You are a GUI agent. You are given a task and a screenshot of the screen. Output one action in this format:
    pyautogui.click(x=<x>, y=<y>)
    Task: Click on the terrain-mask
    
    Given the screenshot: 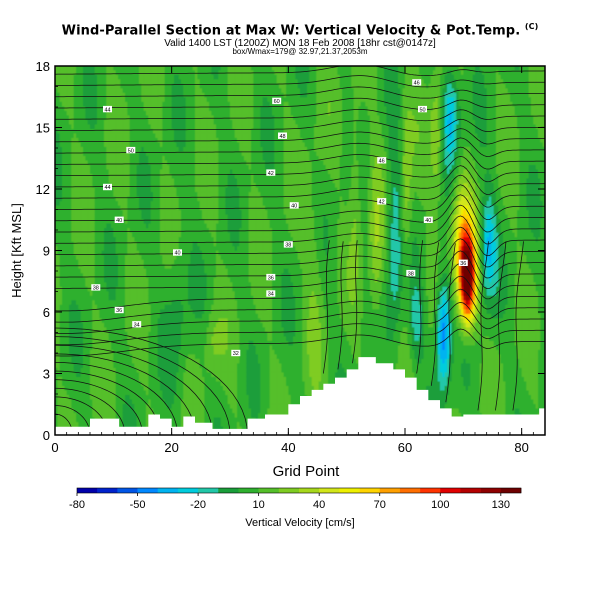 What is the action you would take?
    pyautogui.click(x=300, y=396)
    